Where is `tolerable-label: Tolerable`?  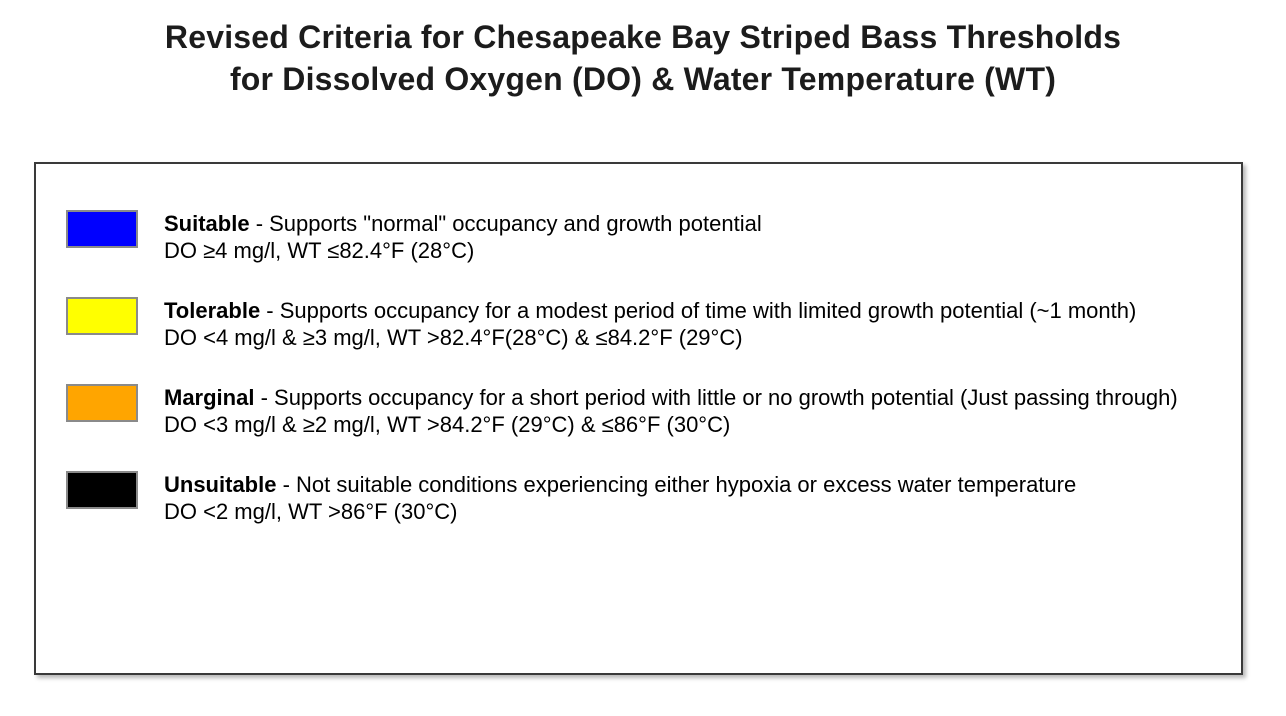
tolerable-label: Tolerable is located at coordinates (212, 310).